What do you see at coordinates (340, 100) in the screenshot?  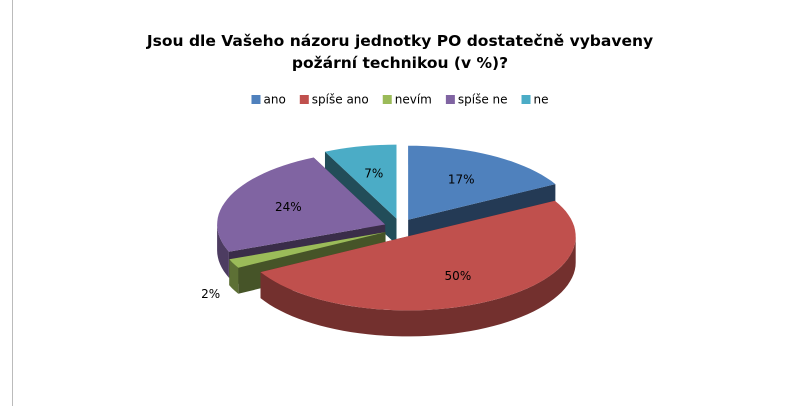 I see `legend-label: spíše ano` at bounding box center [340, 100].